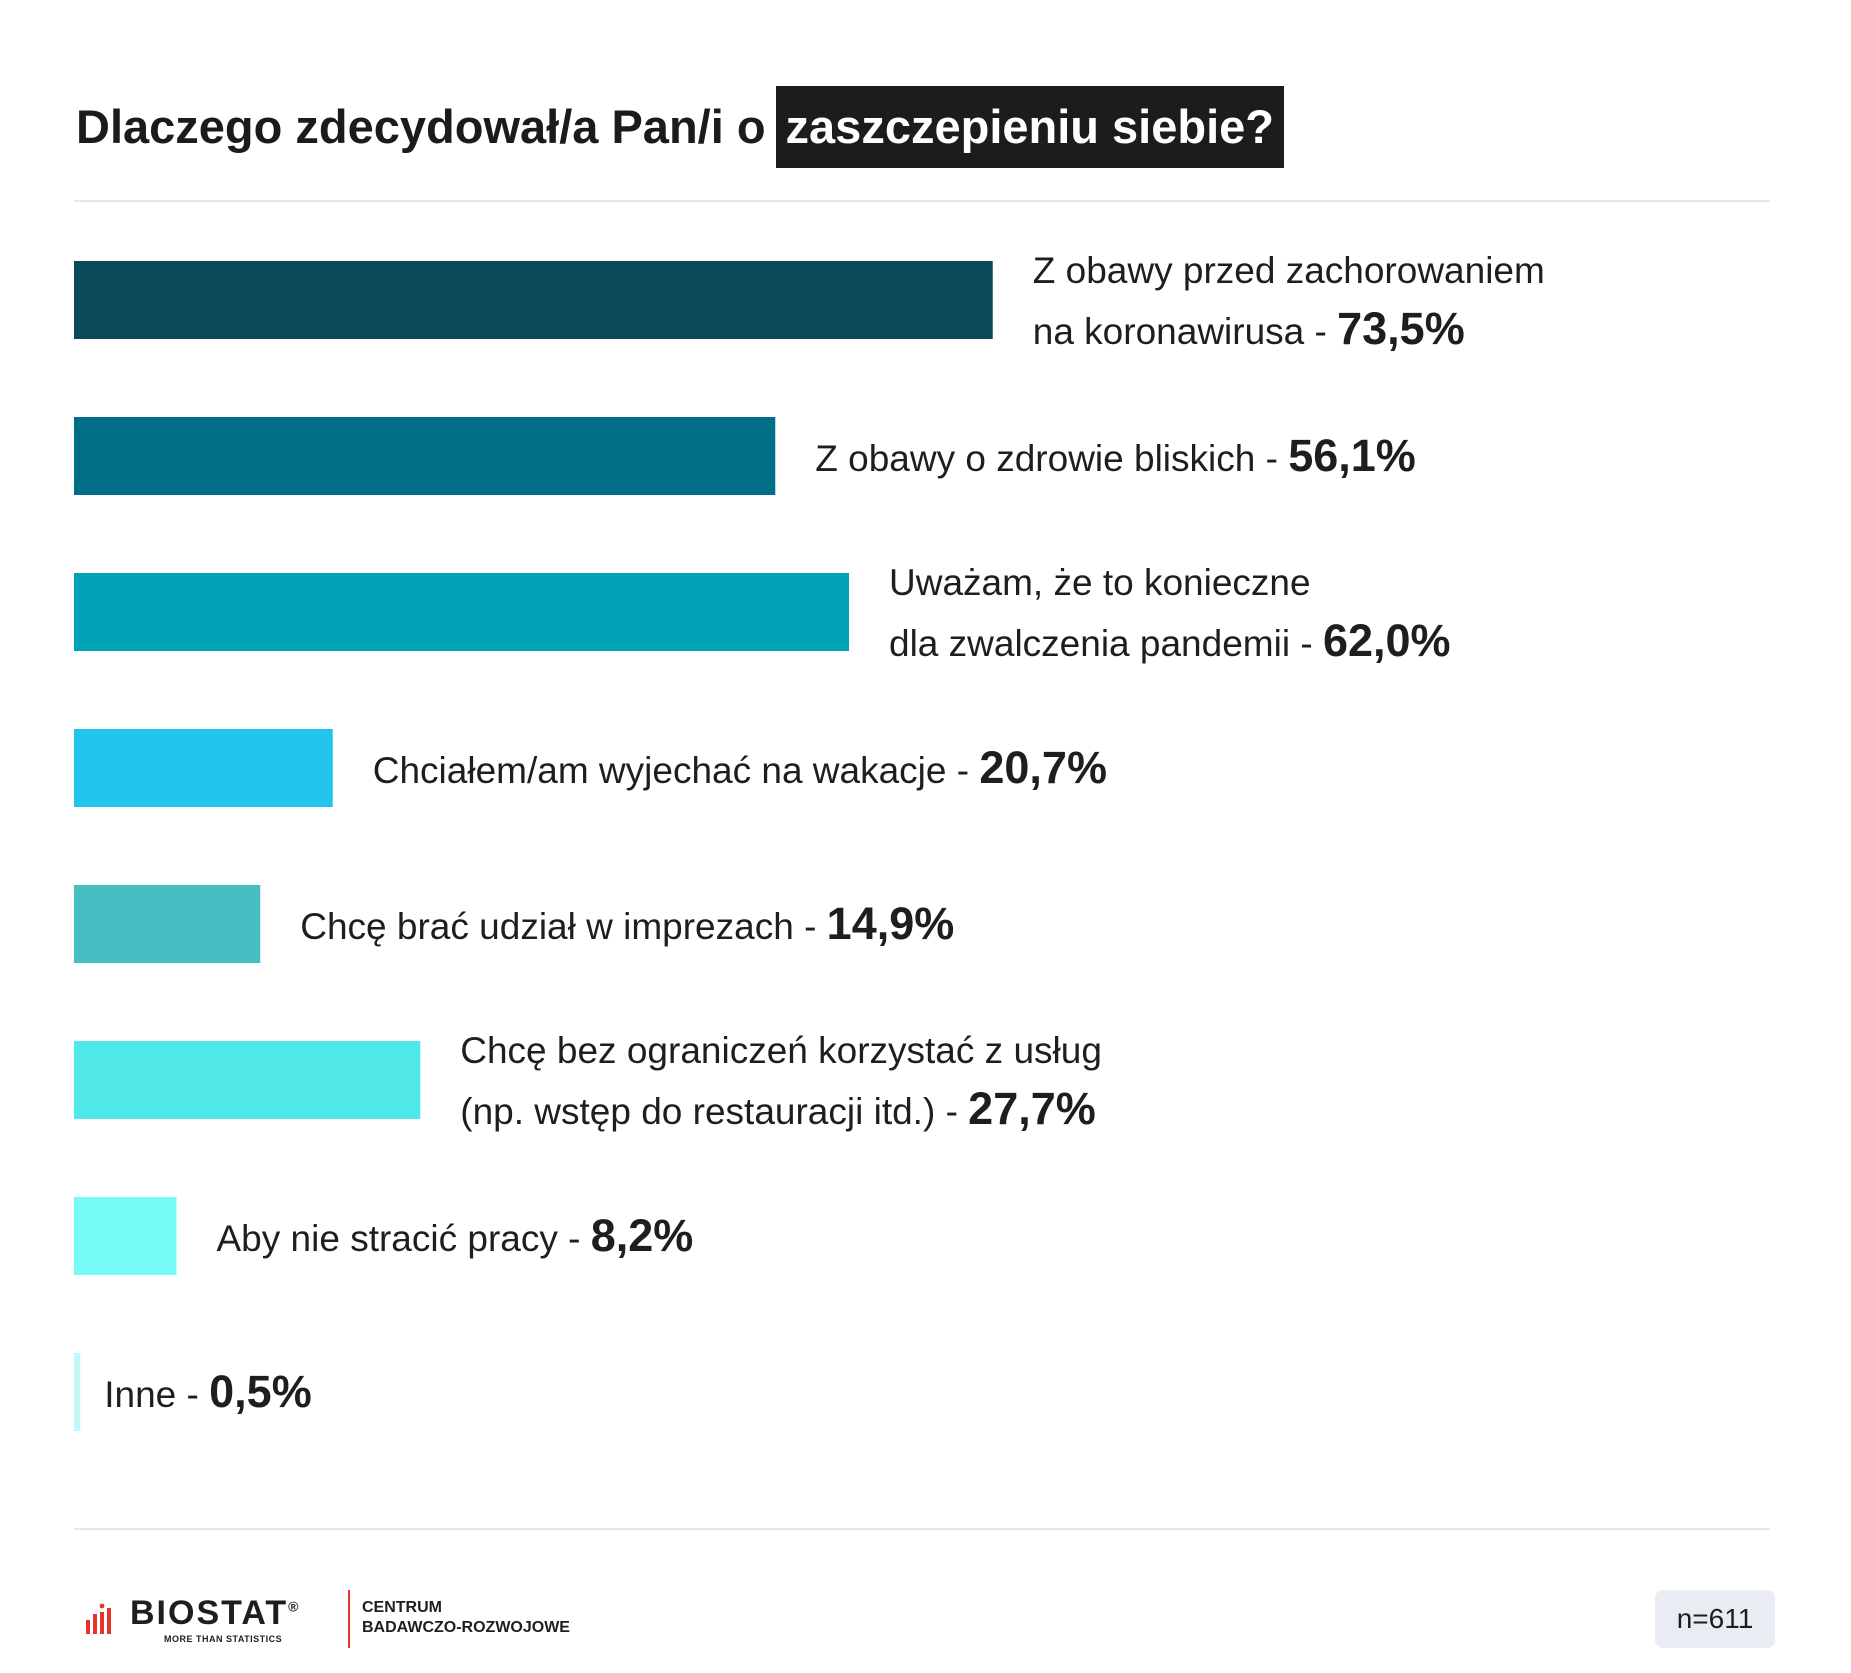  I want to click on category-label: (np. wstęp do restauracji itd.) - 27,7%, so click(778, 1108).